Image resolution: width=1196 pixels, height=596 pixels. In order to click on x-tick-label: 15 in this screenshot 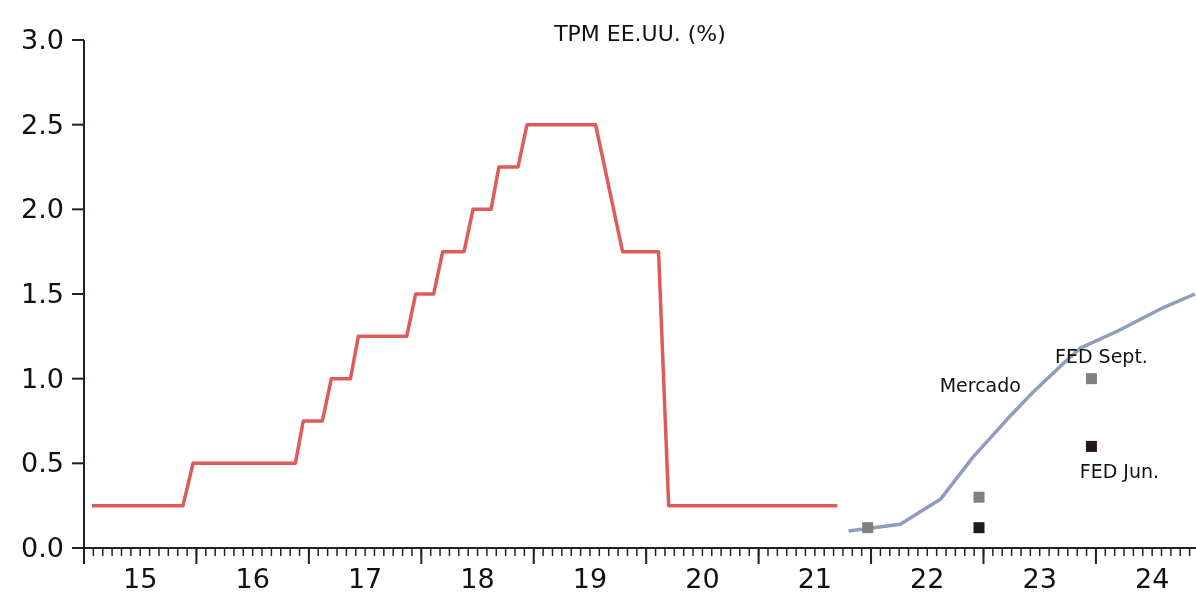, I will do `click(140, 578)`.